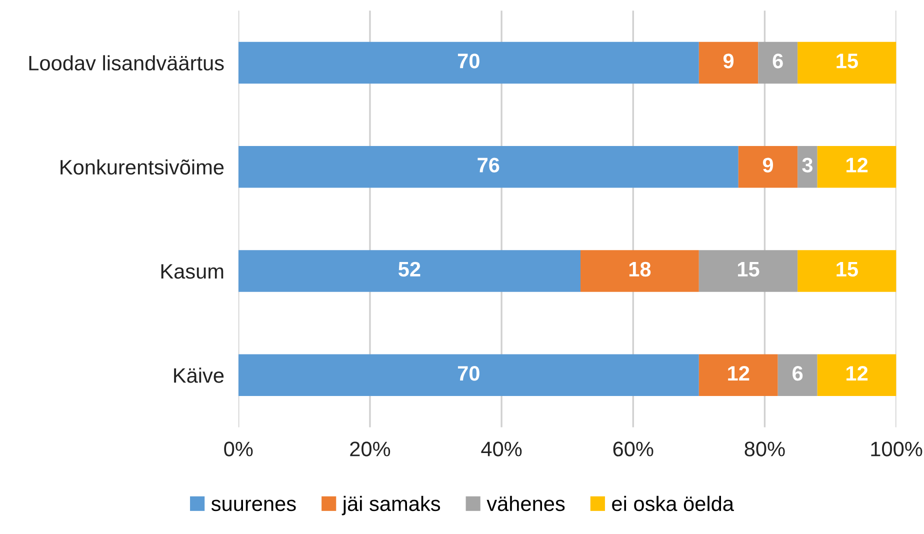  I want to click on y-tick-label: Käive, so click(199, 375).